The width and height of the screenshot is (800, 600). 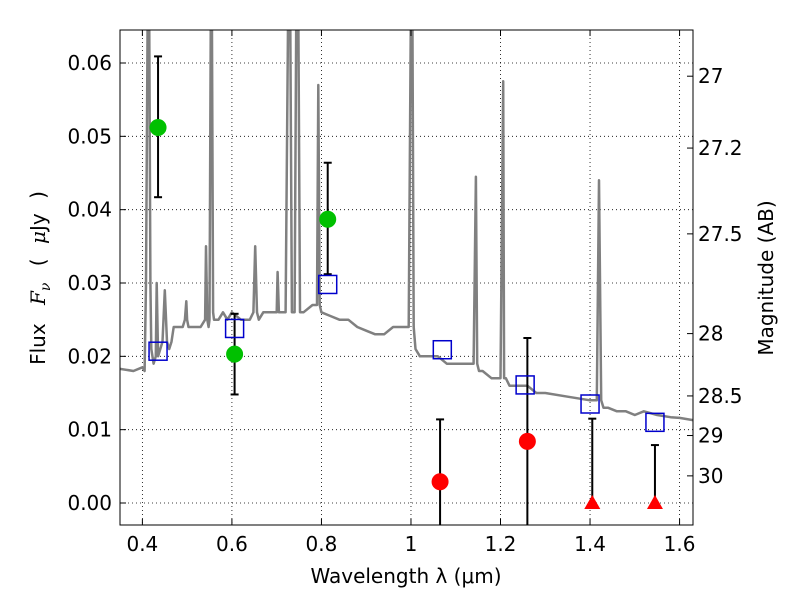 I want to click on x-tick-label: 1, so click(x=411, y=544).